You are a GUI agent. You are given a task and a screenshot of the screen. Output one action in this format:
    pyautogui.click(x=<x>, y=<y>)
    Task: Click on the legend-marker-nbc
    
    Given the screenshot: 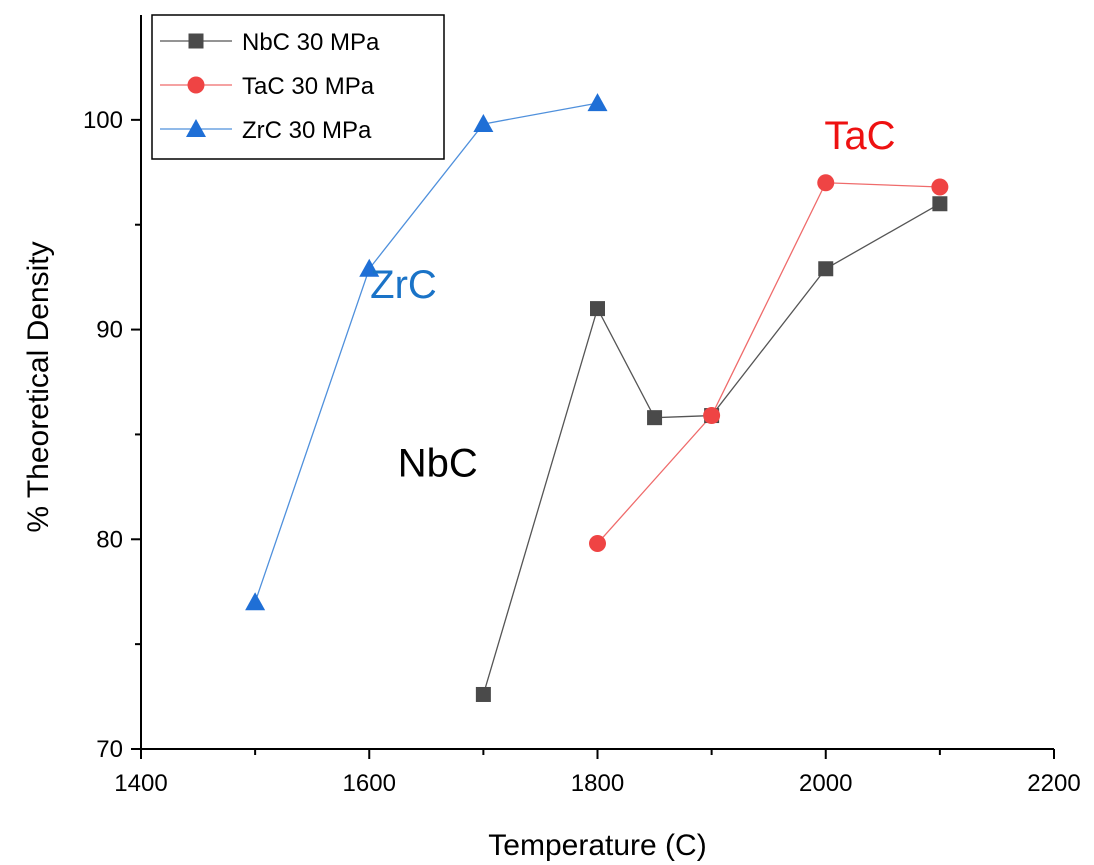 What is the action you would take?
    pyautogui.click(x=196, y=41)
    